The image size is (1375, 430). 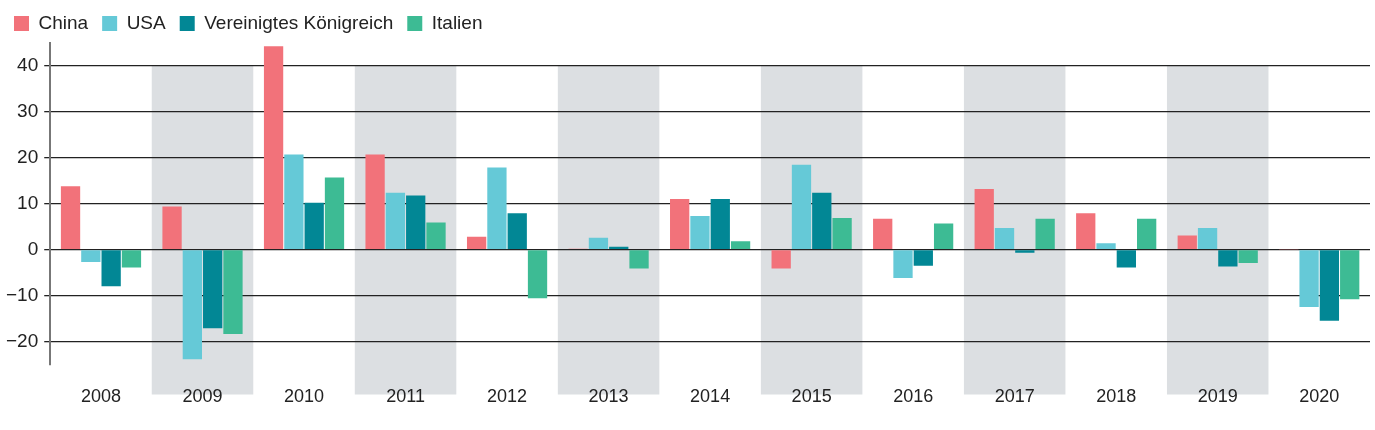 What do you see at coordinates (22, 340) in the screenshot?
I see `y-tick-label: −20` at bounding box center [22, 340].